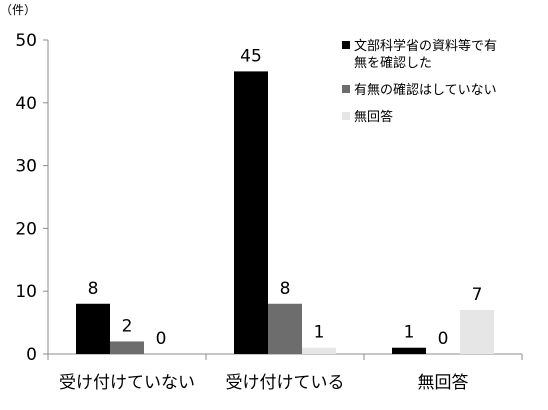 The width and height of the screenshot is (548, 410). Describe the element at coordinates (31, 355) in the screenshot. I see `y-tick-label: 0` at that location.